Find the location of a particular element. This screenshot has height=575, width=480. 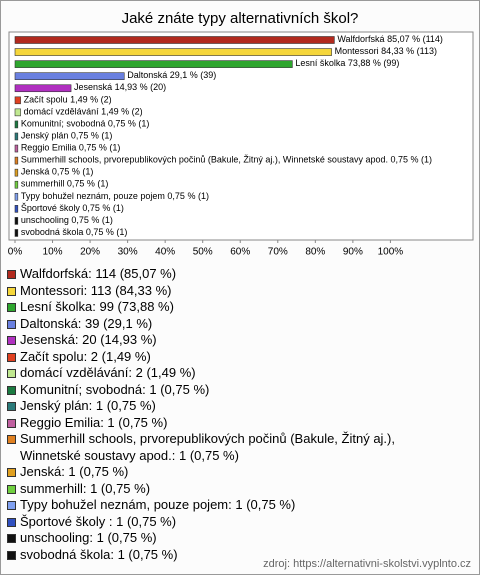

legend-item: Športové školy : 1 (0,75 %) is located at coordinates (217, 522).